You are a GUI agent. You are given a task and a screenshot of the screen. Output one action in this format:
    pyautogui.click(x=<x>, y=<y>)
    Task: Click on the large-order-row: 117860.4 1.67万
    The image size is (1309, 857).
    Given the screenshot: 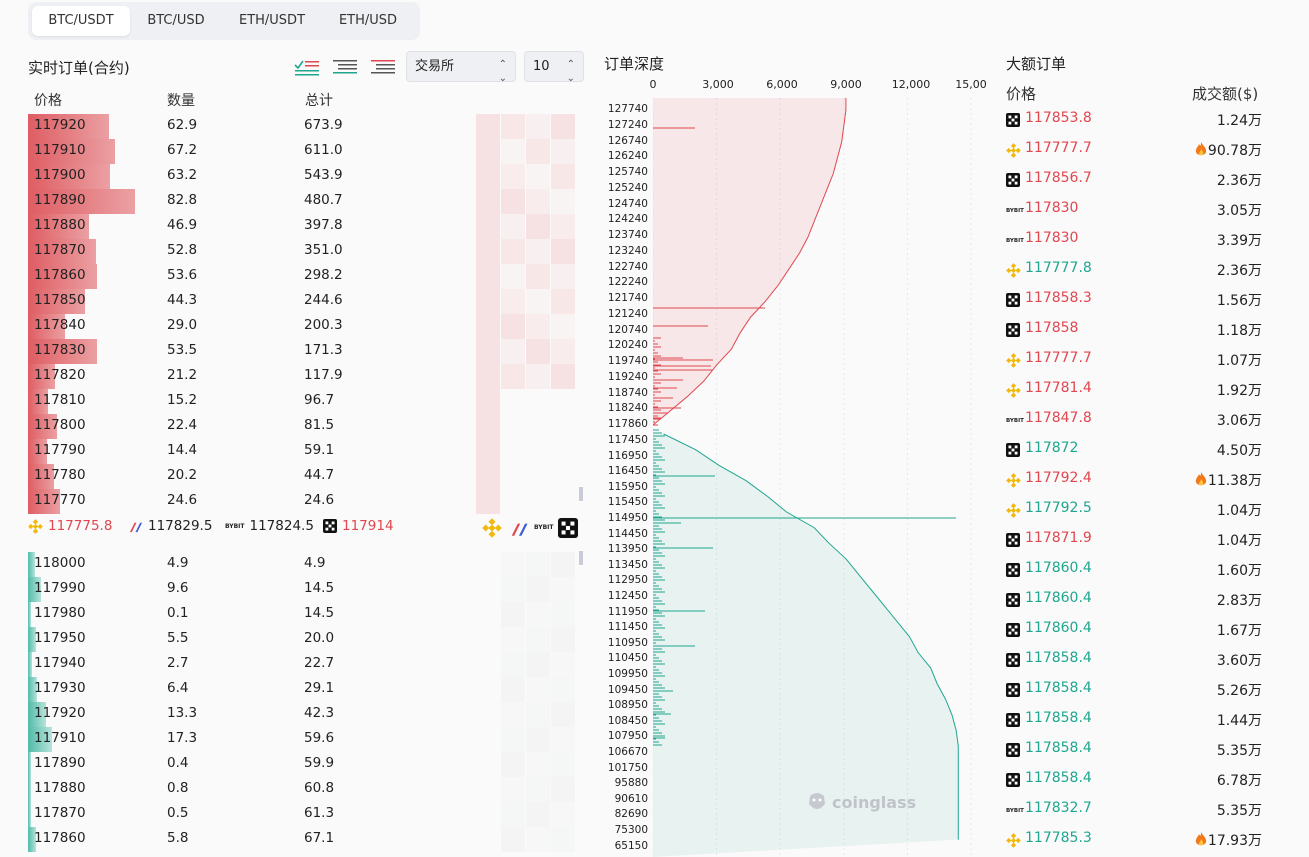 What is the action you would take?
    pyautogui.click(x=1134, y=630)
    